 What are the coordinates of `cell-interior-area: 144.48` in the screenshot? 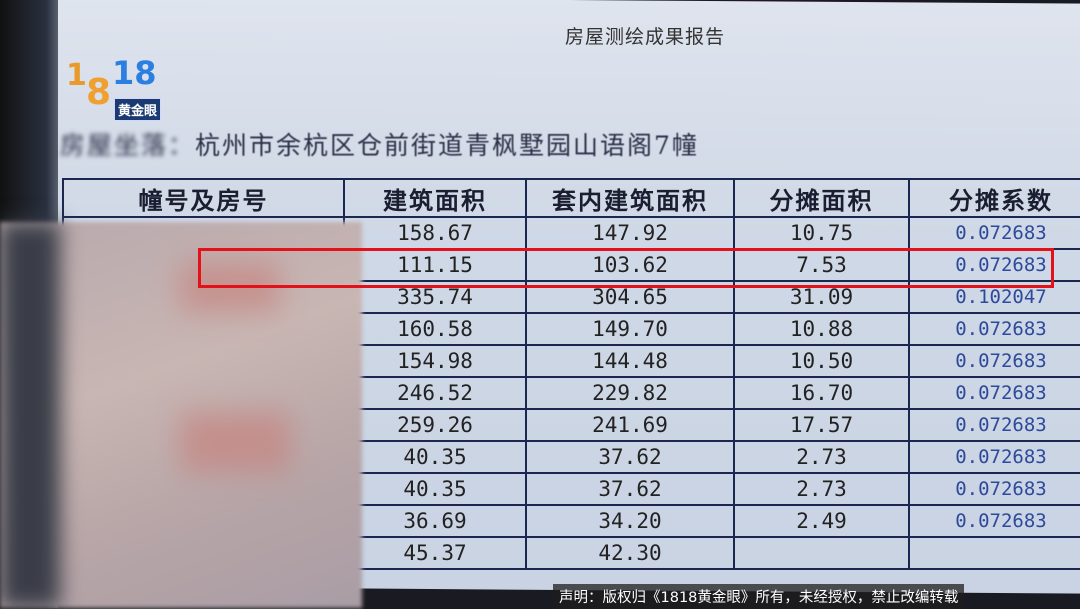 It's located at (630, 361).